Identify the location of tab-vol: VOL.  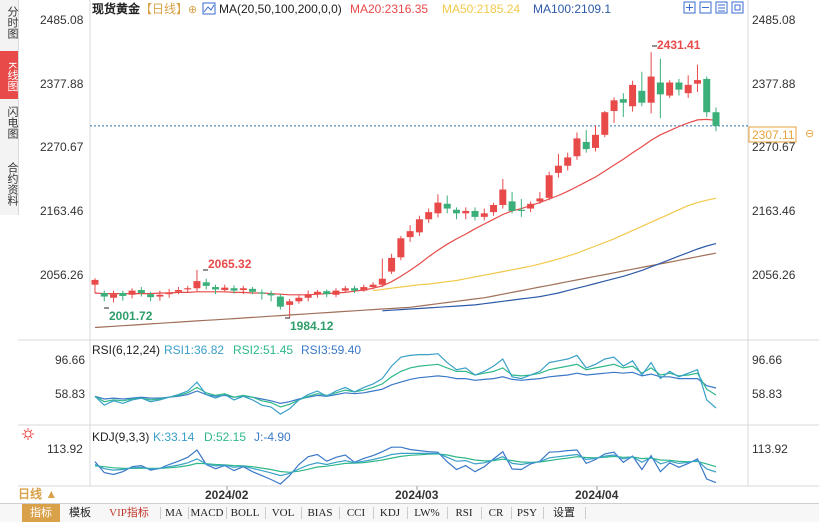
(283, 513).